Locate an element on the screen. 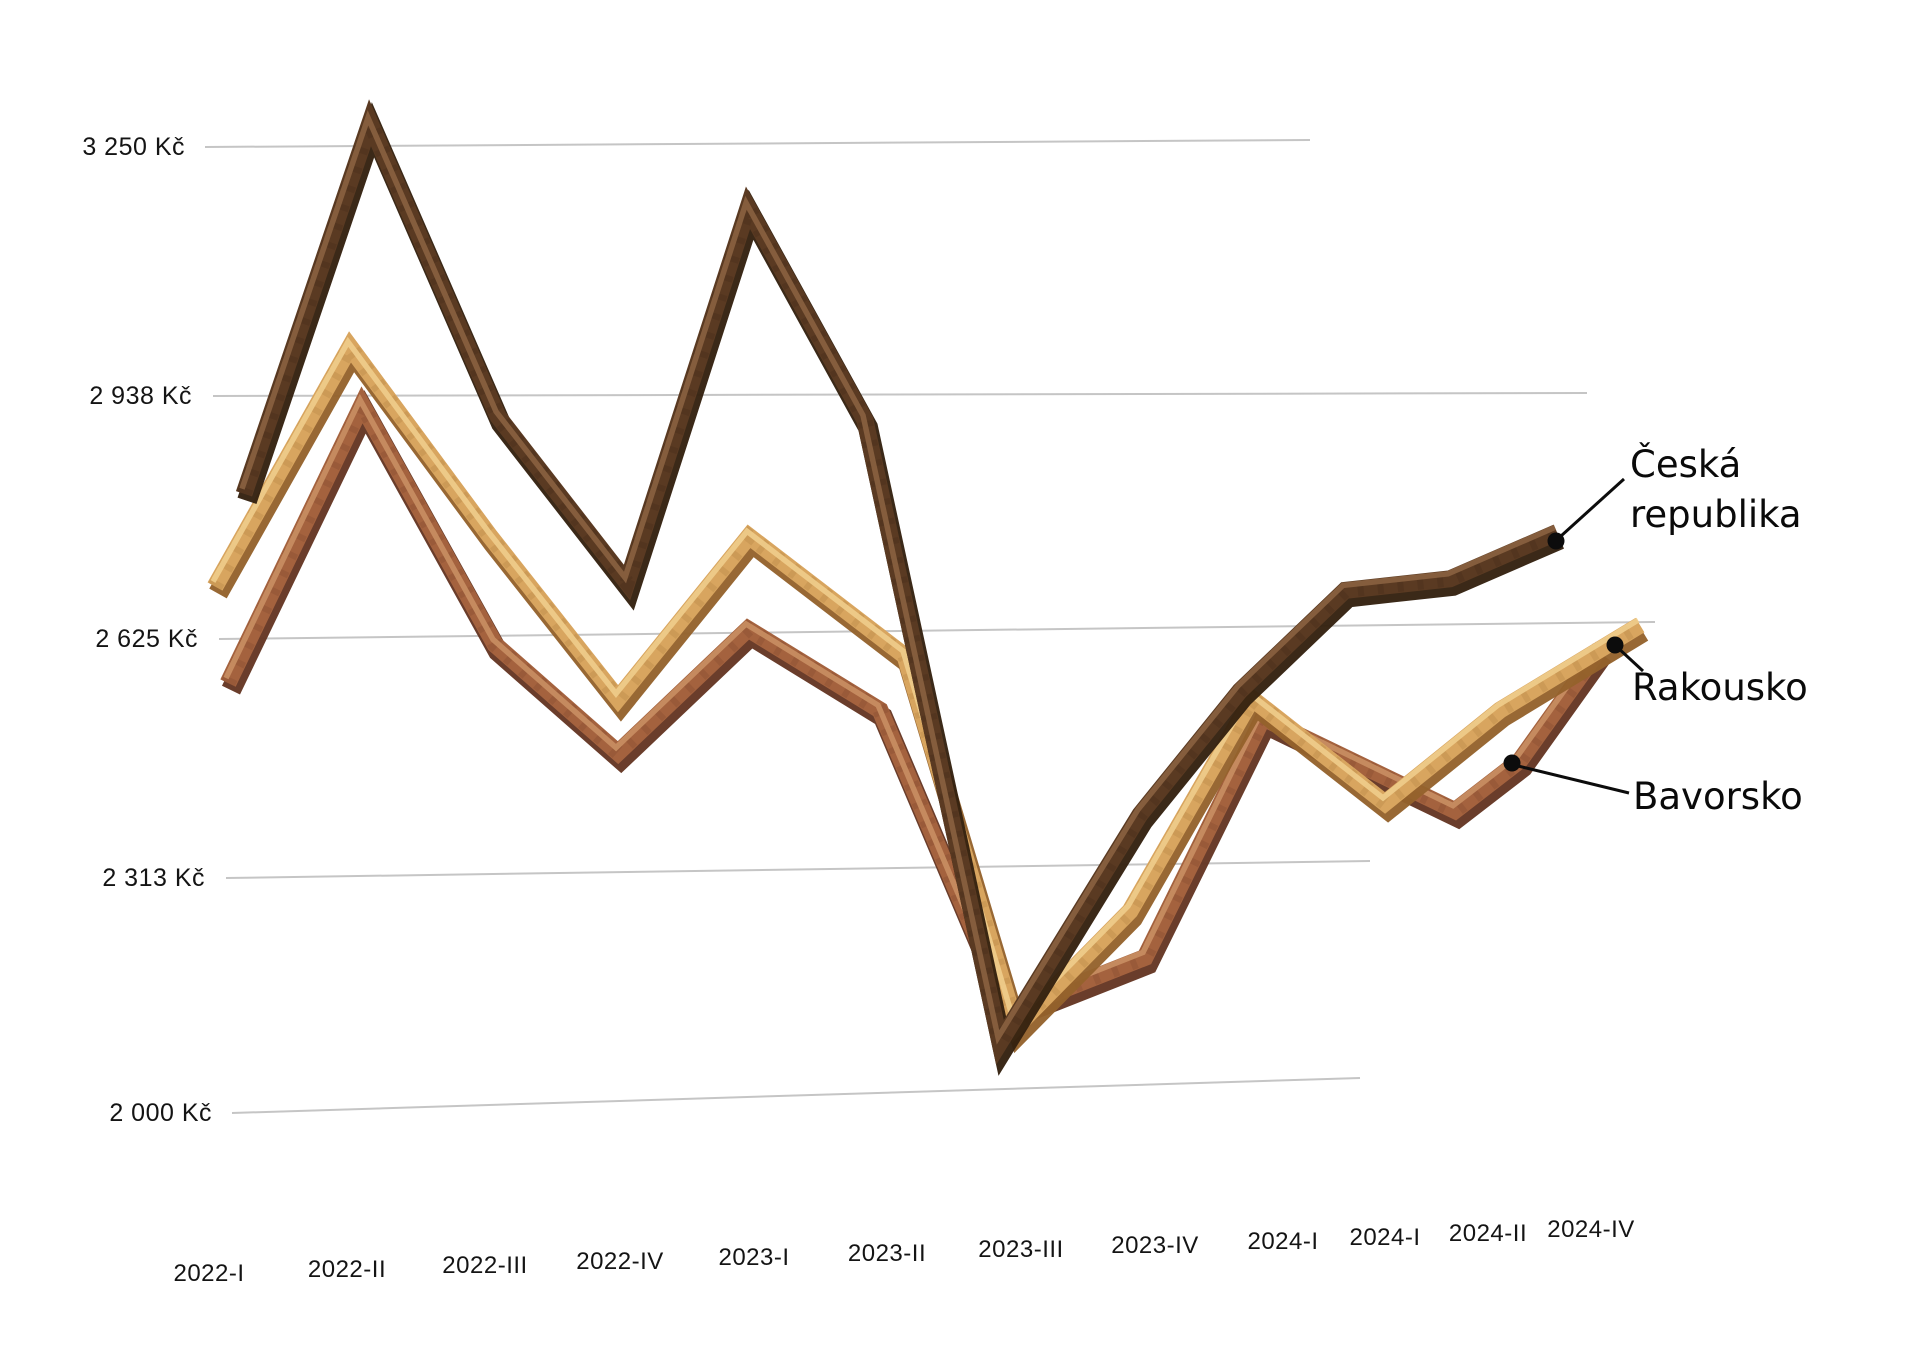  callout-dot-bavorsko is located at coordinates (1512, 763).